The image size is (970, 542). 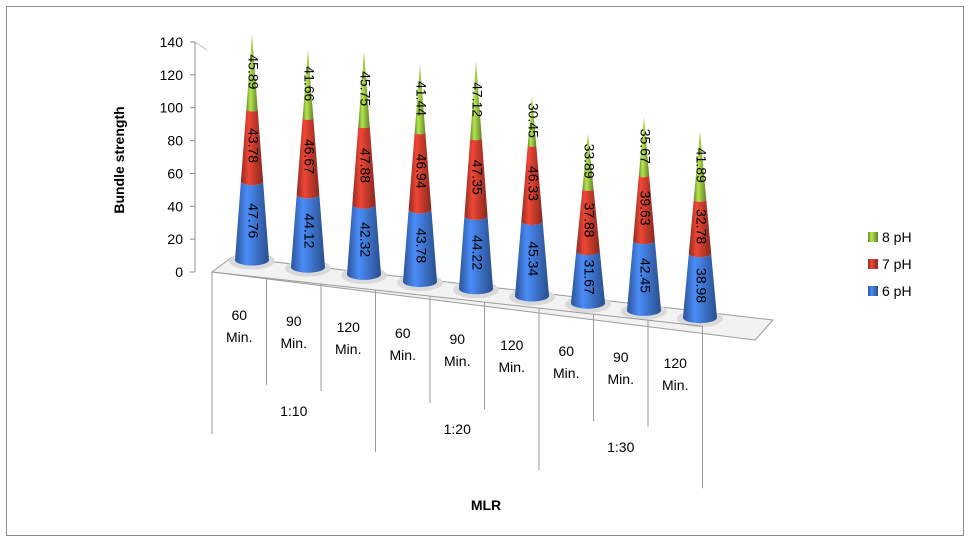 I want to click on wall-edge, so click(x=201, y=46).